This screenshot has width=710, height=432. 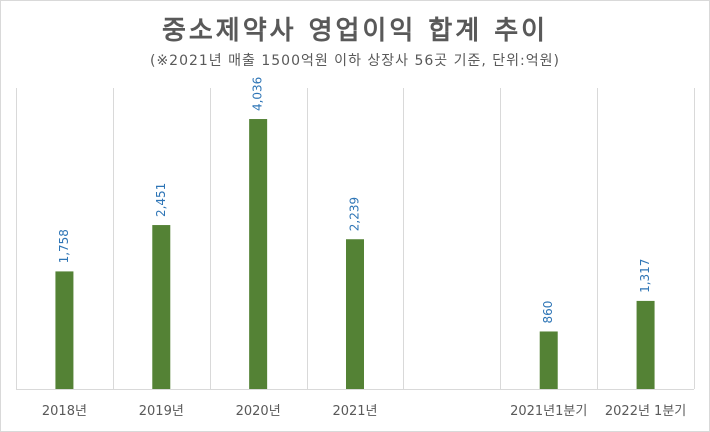 I want to click on data-label: 2,239, so click(x=355, y=214).